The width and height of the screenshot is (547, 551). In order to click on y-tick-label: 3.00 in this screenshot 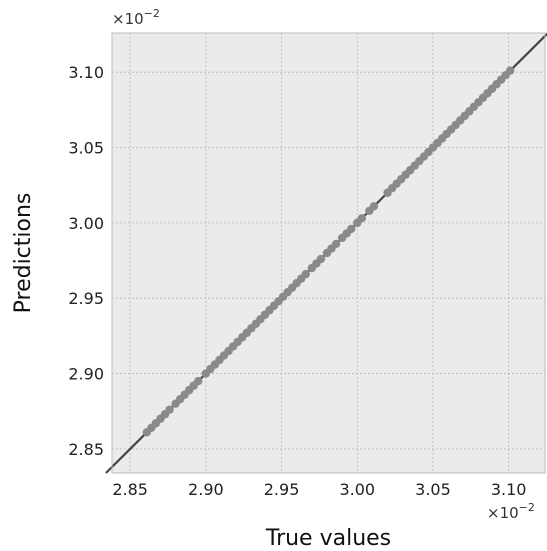, I will do `click(86, 223)`.